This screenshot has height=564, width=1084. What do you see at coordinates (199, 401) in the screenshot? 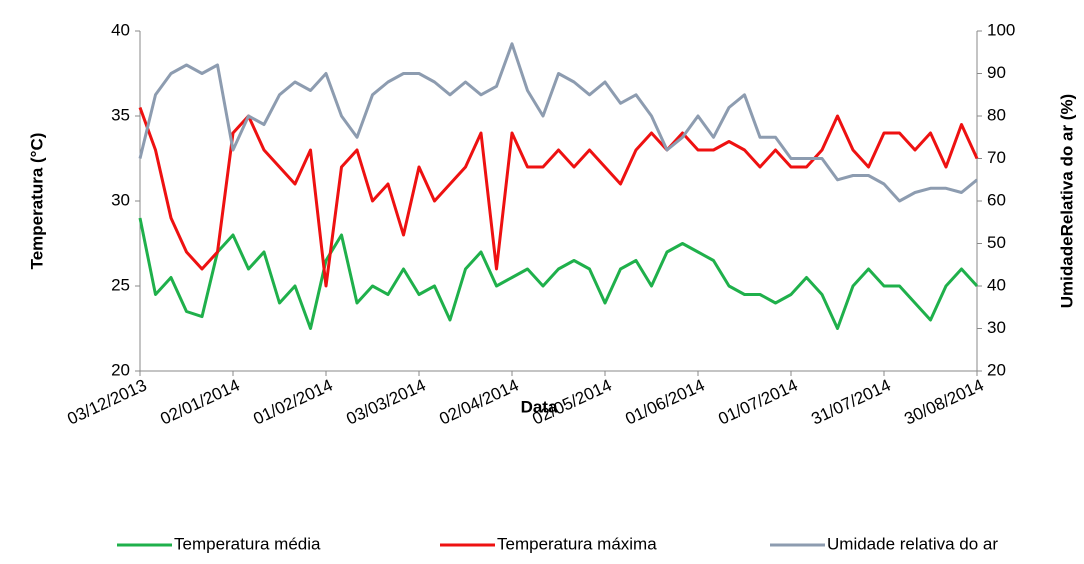
I see `x-tick-label: 02/01/2014` at bounding box center [199, 401].